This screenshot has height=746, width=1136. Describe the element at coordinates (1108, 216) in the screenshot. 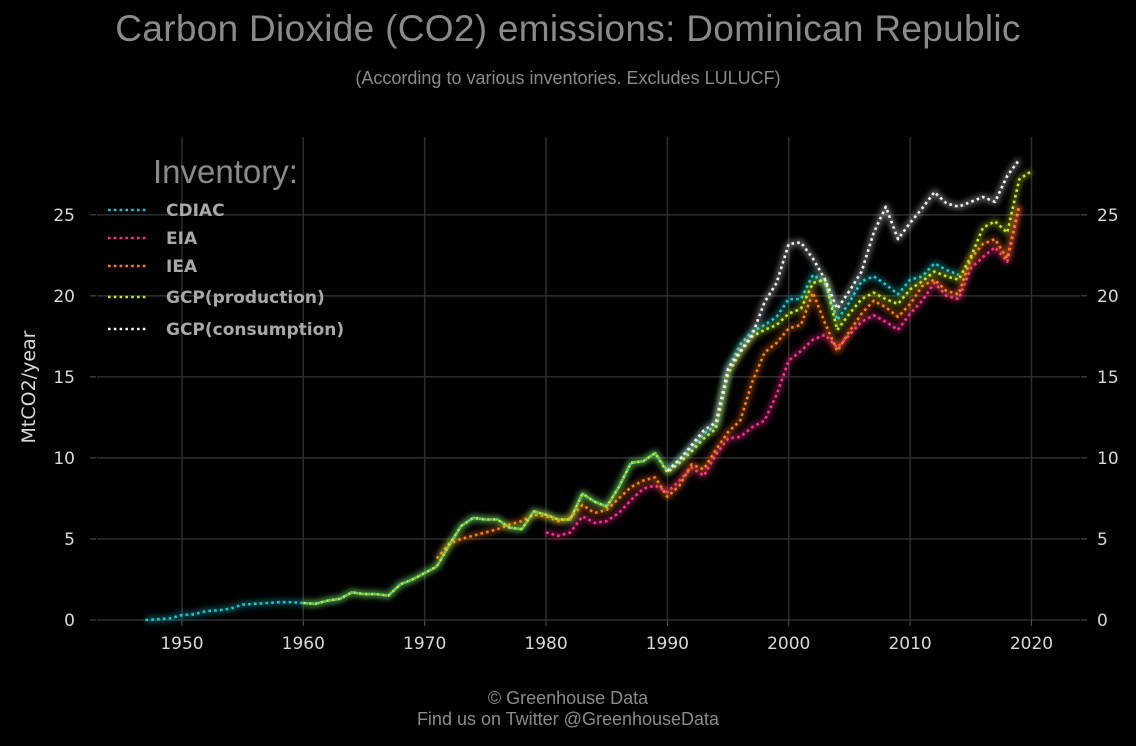

I see `y-tick-label-right: 25` at that location.